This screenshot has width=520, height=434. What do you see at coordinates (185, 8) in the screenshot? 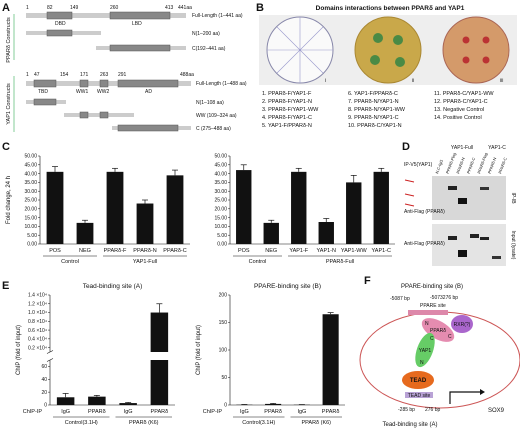
I see `aa-pos: 441aa` at bounding box center [185, 8].